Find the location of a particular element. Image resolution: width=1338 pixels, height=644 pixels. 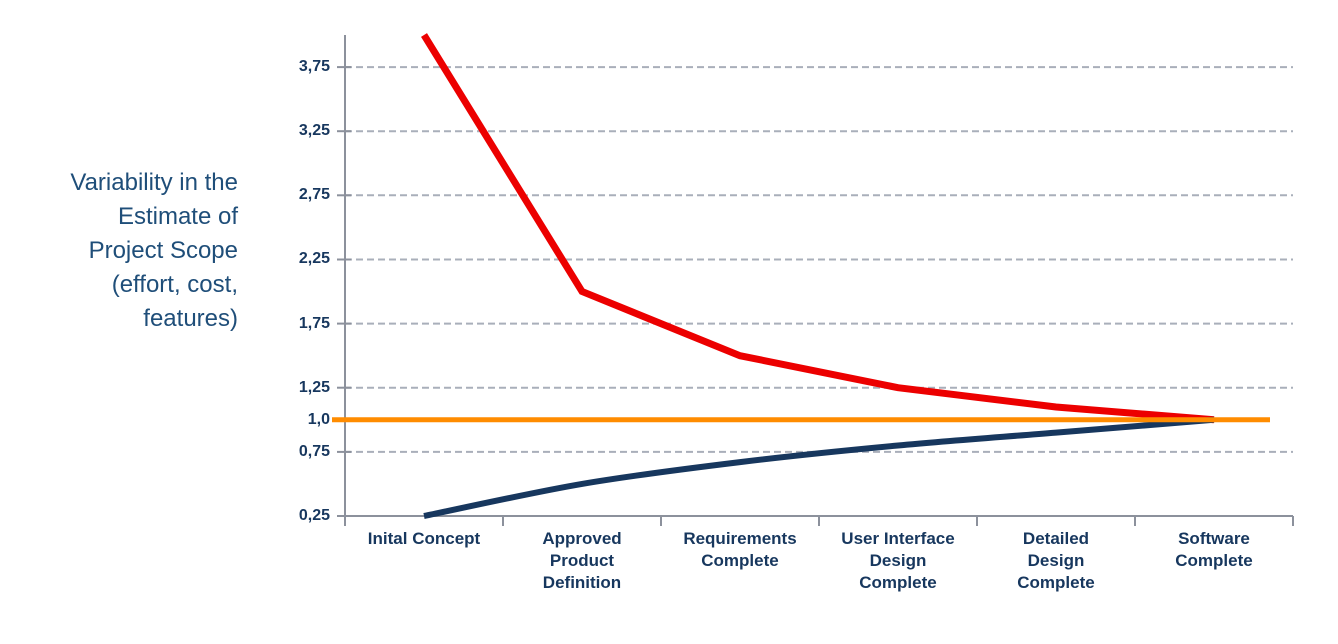

y-tick-label: 1,0 is located at coordinates (318, 419).